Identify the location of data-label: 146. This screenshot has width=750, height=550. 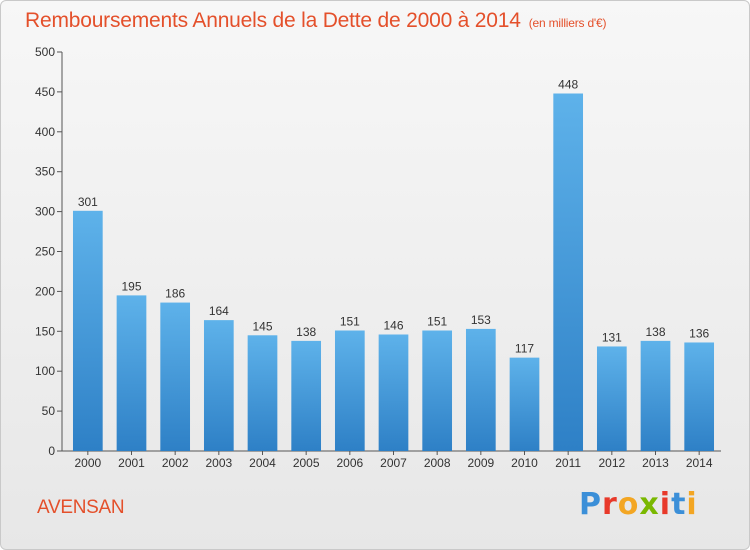
(393, 325).